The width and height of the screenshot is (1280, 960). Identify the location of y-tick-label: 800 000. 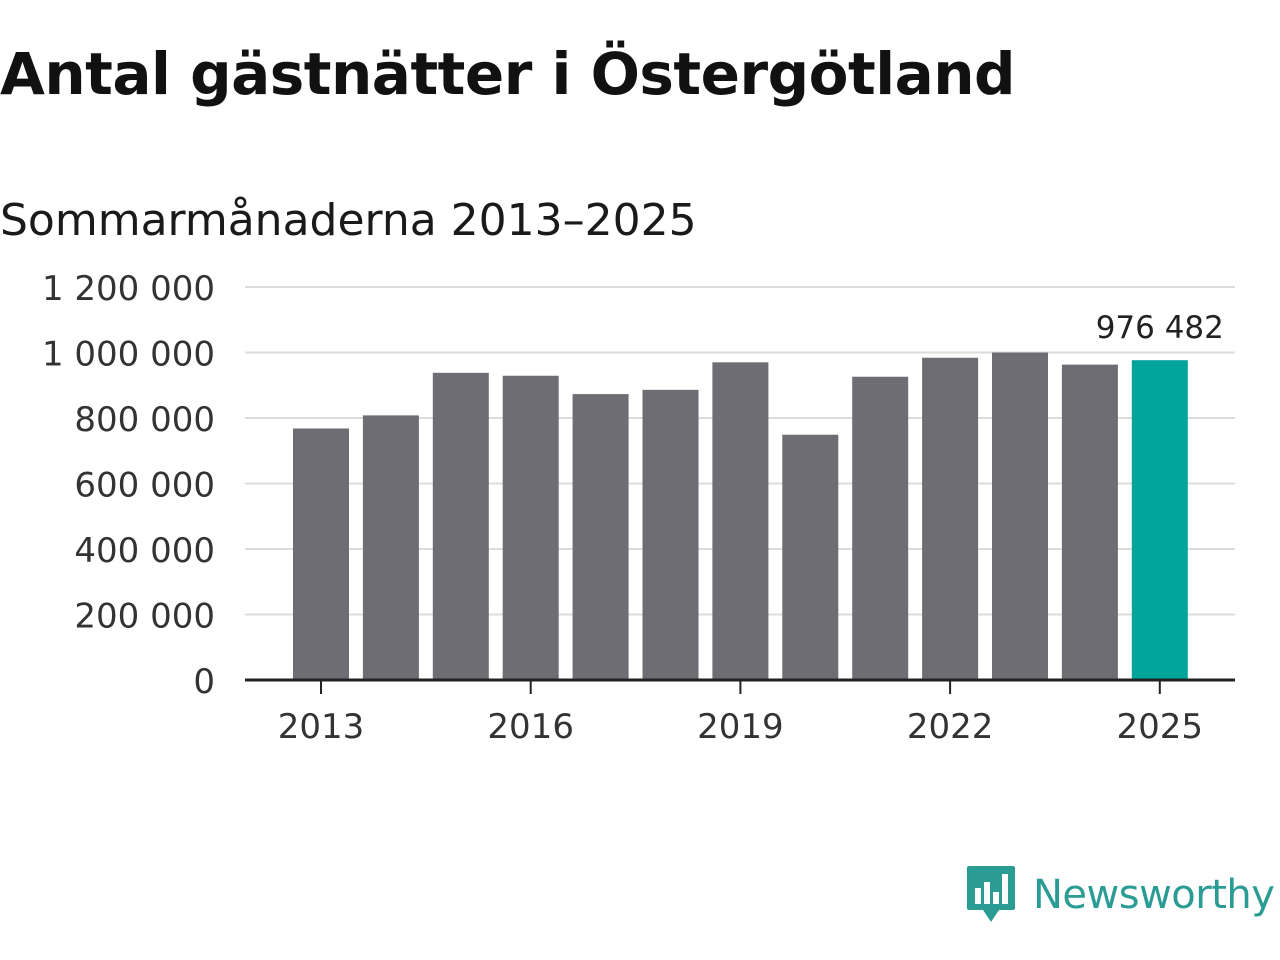
(144, 420).